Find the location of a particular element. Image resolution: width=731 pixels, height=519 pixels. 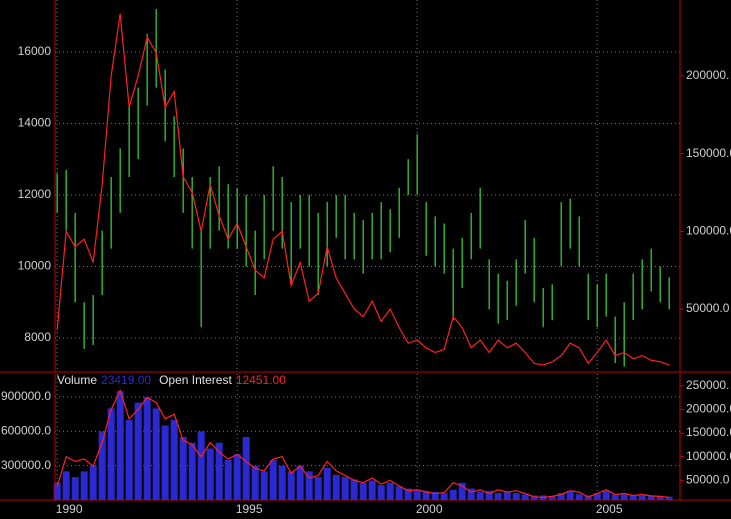

y-tick-label: 12000 is located at coordinates (35, 194).